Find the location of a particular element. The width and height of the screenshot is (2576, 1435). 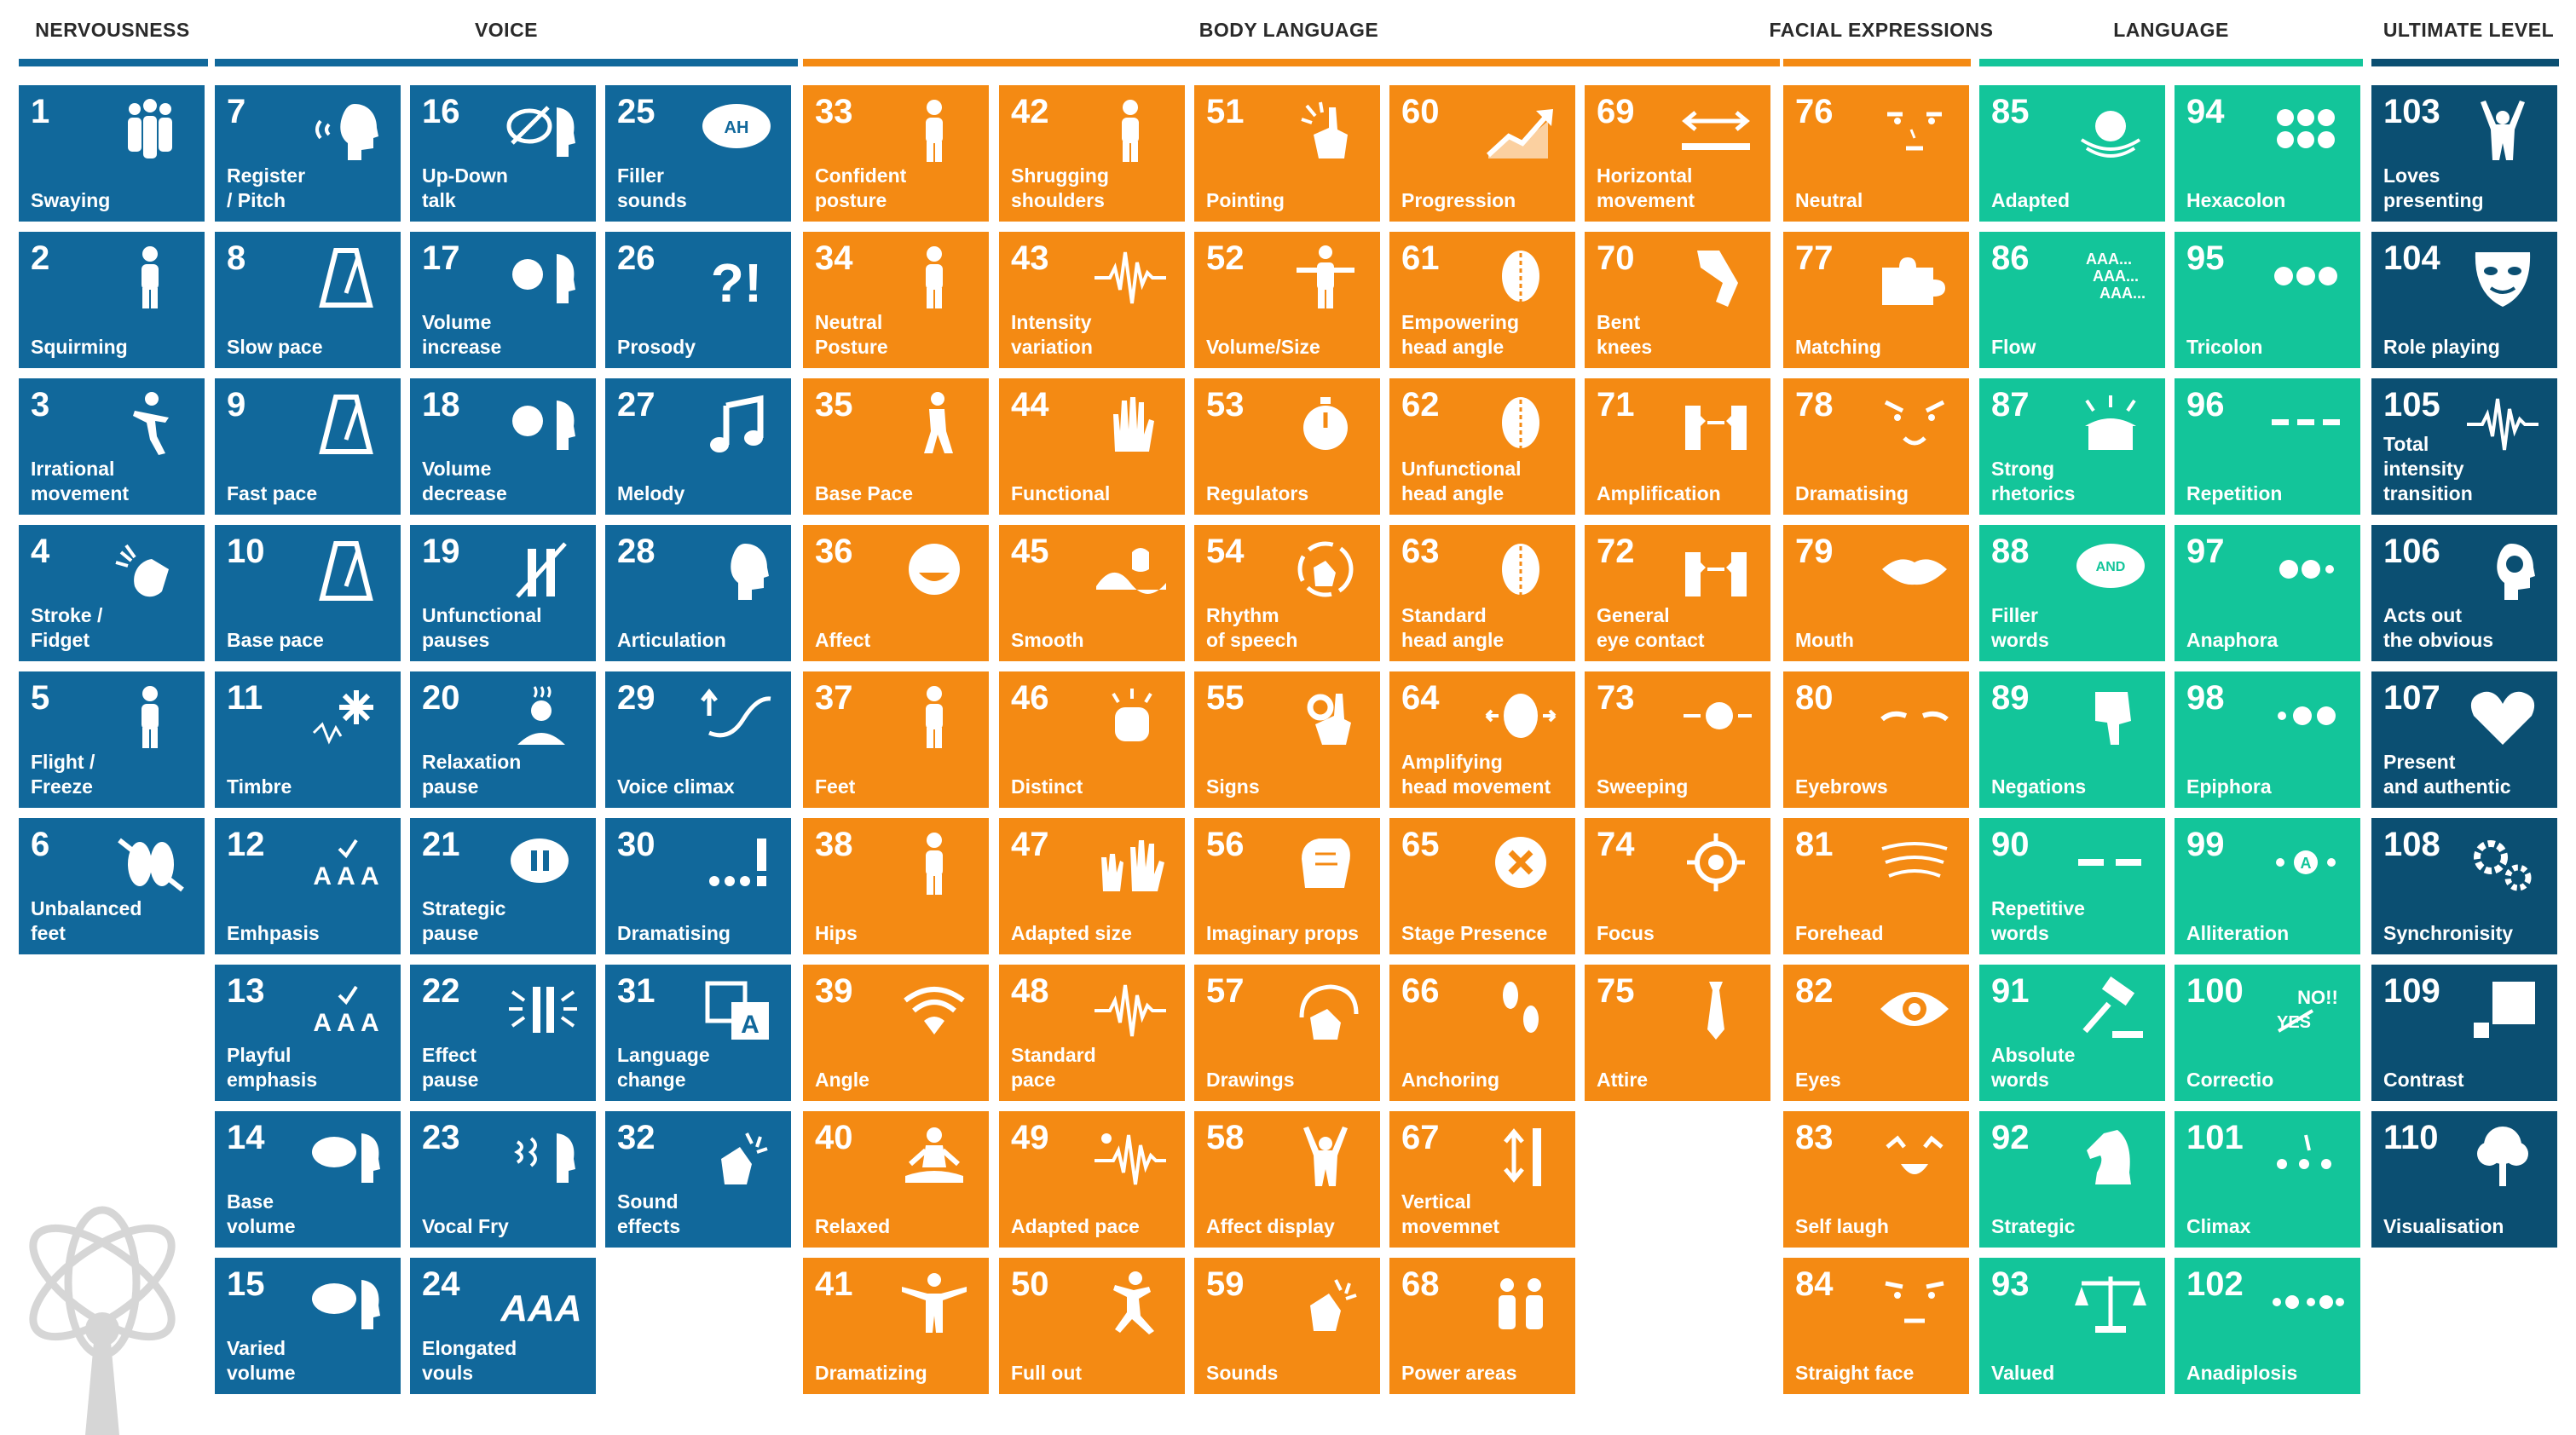

element-tile-36: 36 Affect is located at coordinates (896, 593).